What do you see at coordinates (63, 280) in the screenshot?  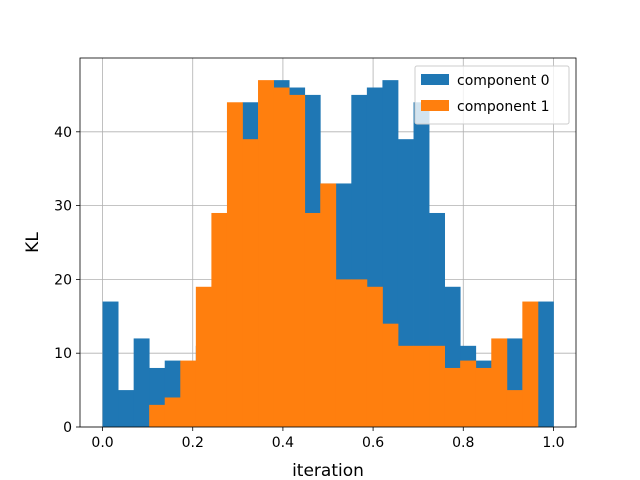 I see `y-tick-label: 20` at bounding box center [63, 280].